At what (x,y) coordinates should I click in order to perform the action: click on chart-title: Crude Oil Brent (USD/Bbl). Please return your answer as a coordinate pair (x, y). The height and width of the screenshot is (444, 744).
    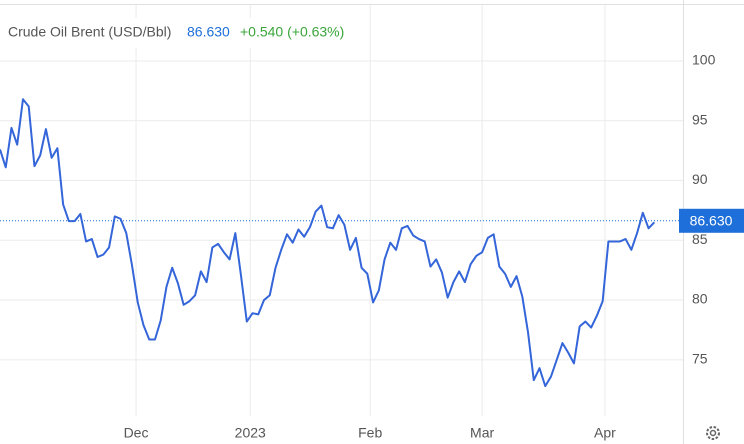
    Looking at the image, I should click on (89, 32).